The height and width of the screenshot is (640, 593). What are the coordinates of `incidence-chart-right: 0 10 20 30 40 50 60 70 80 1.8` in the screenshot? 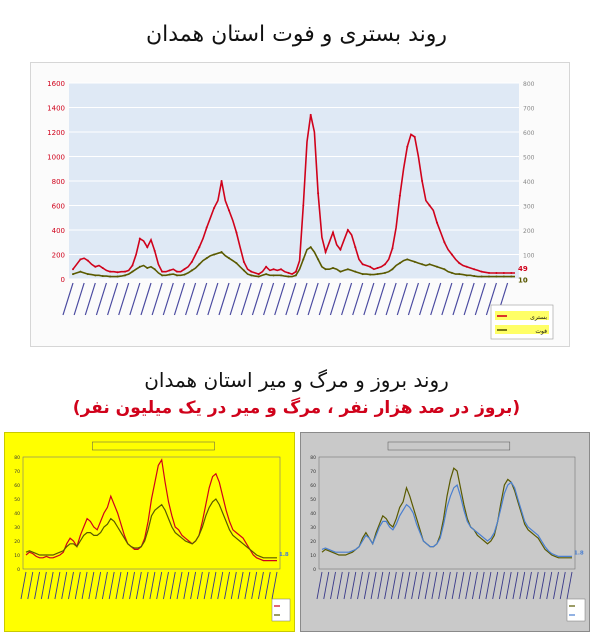 It's located at (448, 531).